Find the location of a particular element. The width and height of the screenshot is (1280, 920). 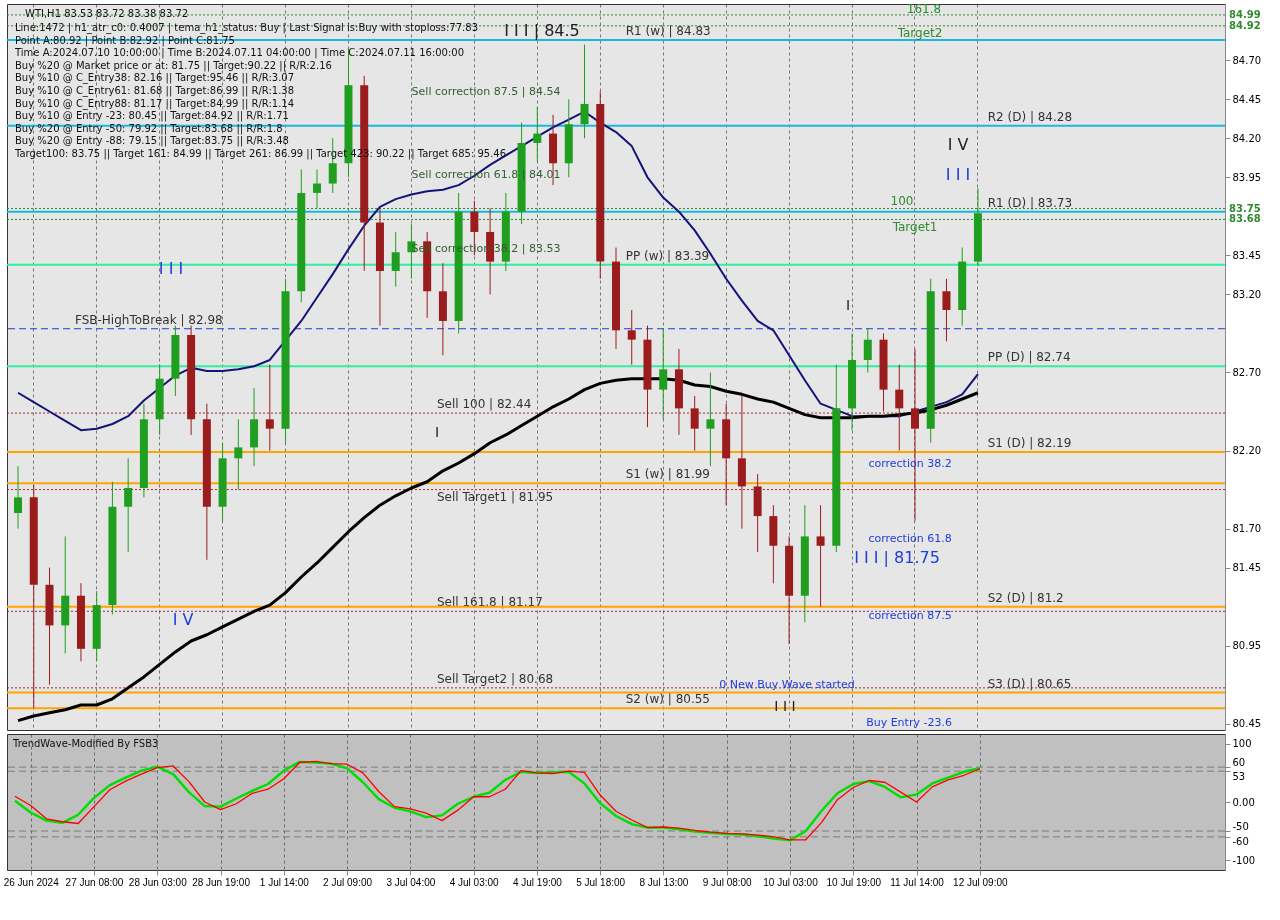

ref-line-label: 83.68 is located at coordinates (1245, 219).